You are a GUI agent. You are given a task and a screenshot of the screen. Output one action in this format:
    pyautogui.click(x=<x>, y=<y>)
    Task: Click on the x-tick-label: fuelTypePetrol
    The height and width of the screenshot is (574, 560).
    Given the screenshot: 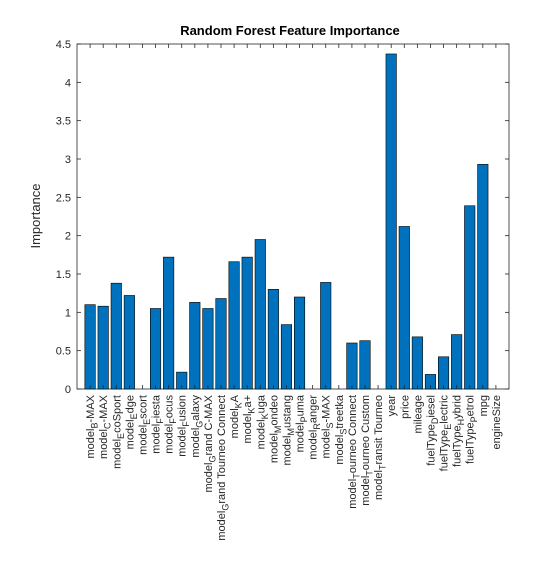 What is the action you would take?
    pyautogui.click(x=472, y=429)
    